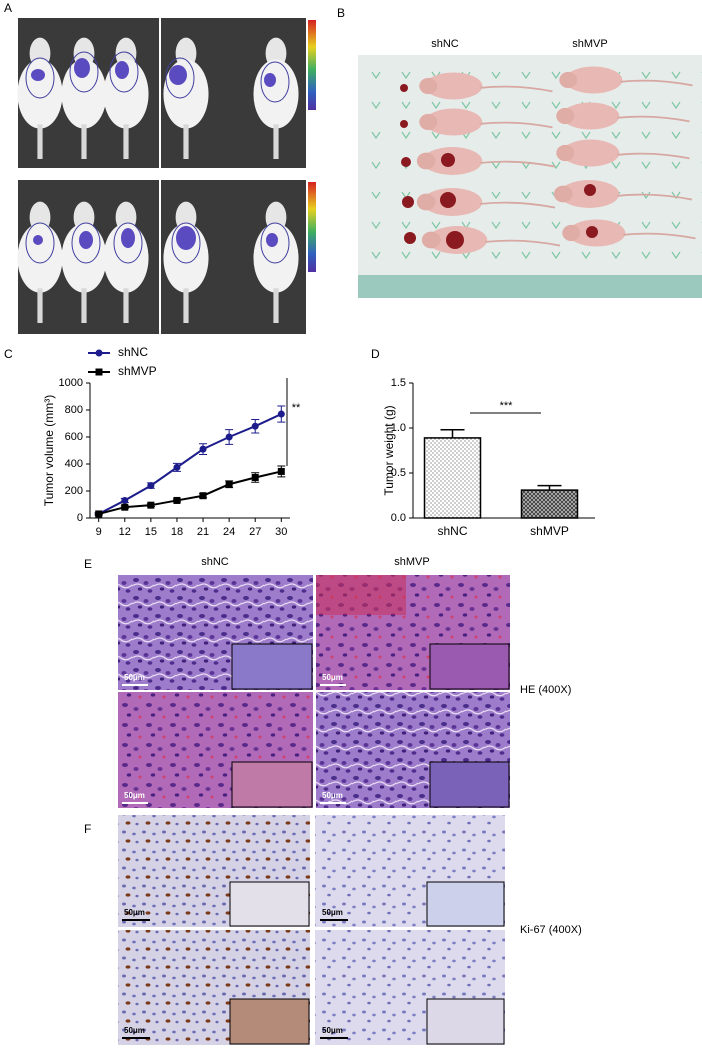 Image resolution: width=702 pixels, height=1048 pixels. What do you see at coordinates (499, 166) in the screenshot?
I see `tumor` at bounding box center [499, 166].